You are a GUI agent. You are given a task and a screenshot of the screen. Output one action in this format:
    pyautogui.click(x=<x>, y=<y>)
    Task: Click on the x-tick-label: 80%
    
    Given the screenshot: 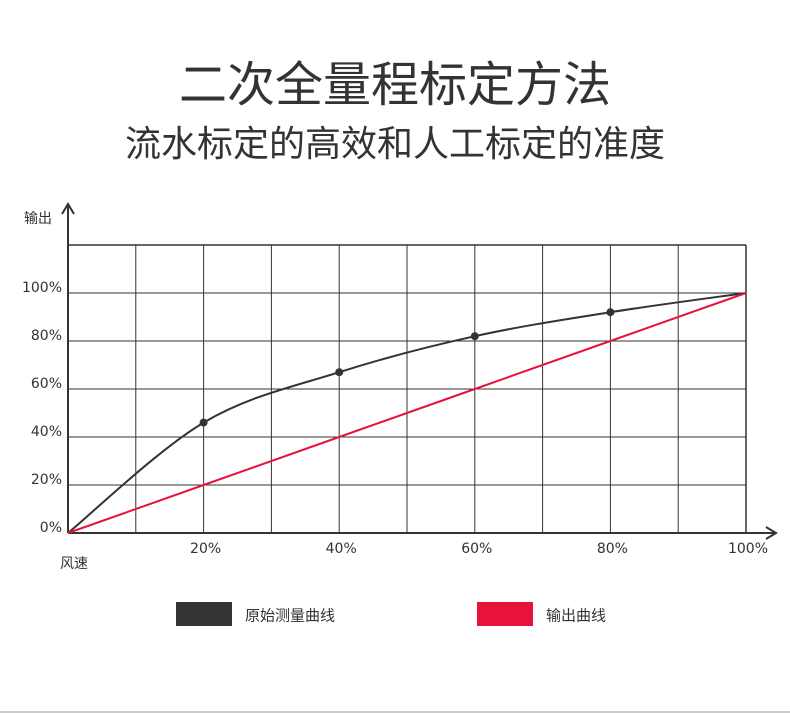 What is the action you would take?
    pyautogui.click(x=612, y=549)
    